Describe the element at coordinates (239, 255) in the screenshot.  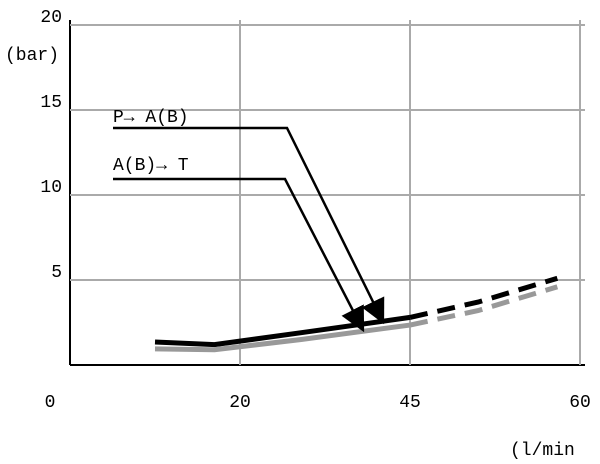
I see `leader-arrow` at that location.